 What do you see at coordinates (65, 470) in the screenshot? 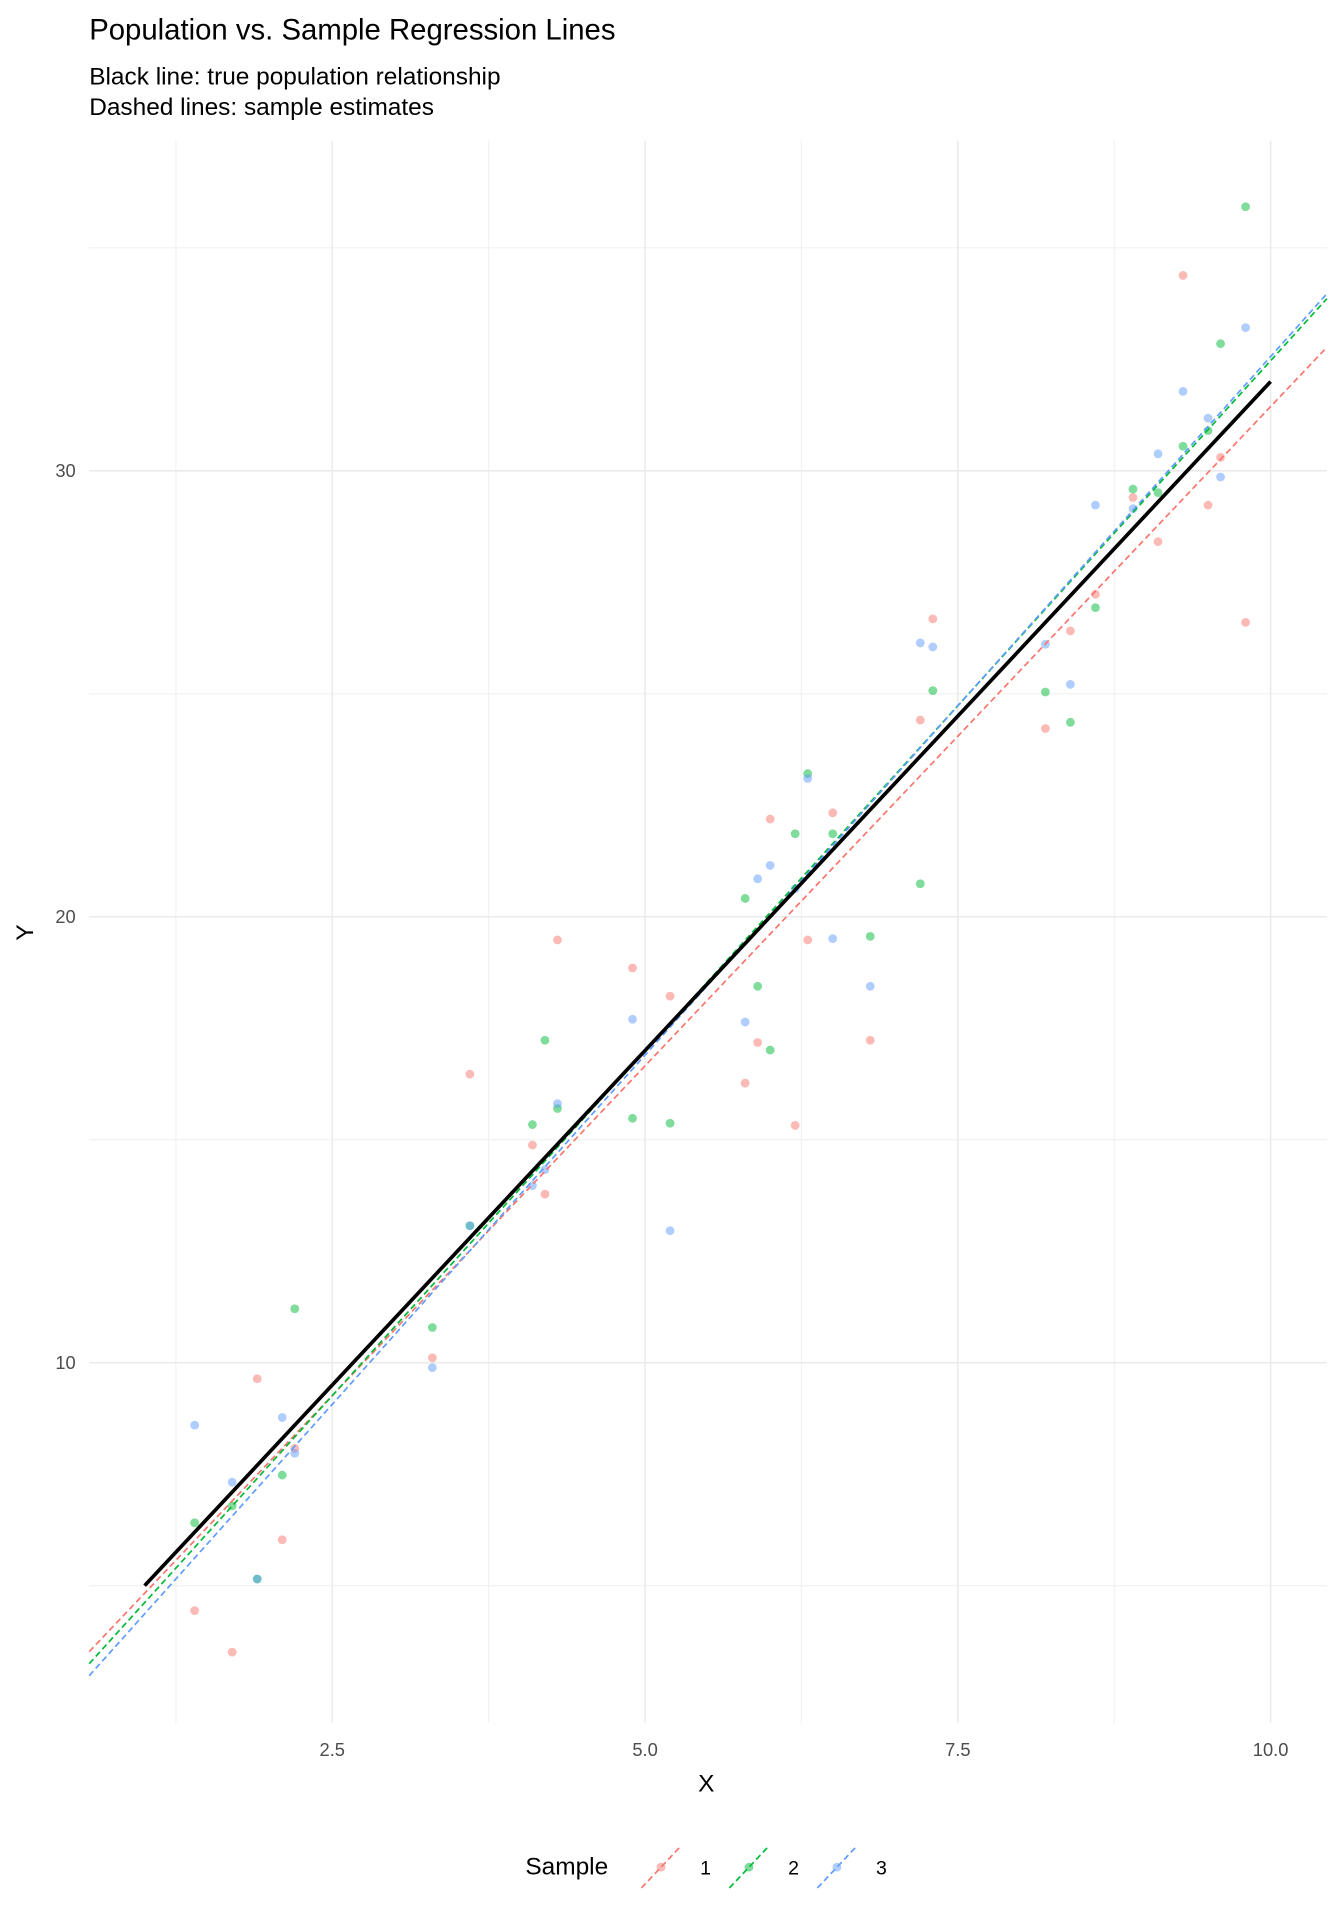
I see `y-tick-label: 30` at bounding box center [65, 470].